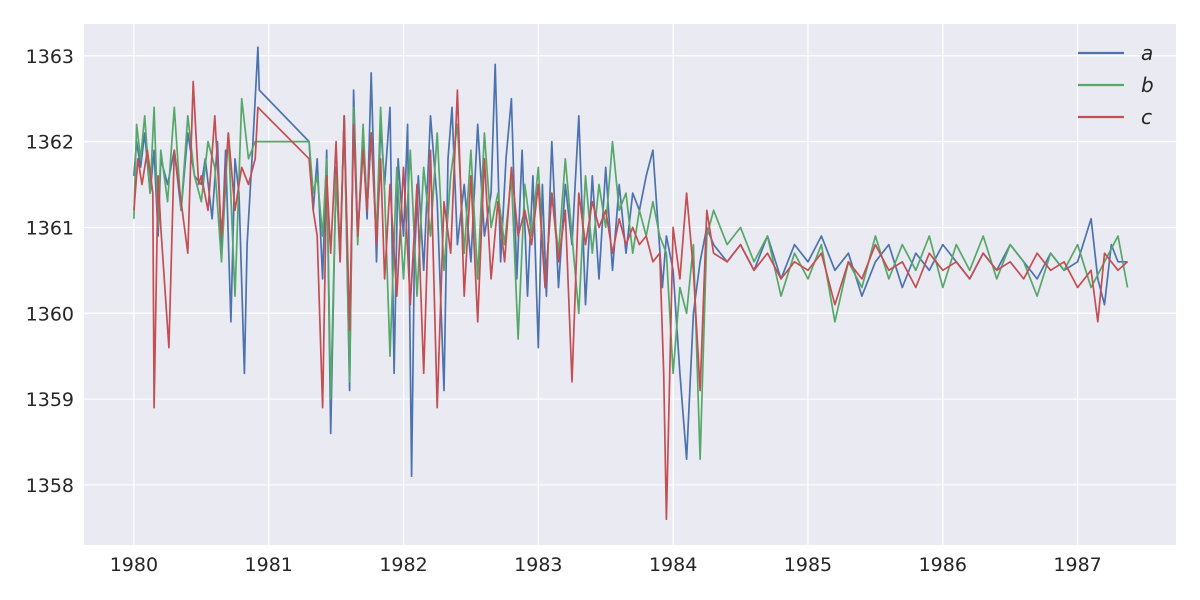 The image size is (1200, 600). What do you see at coordinates (1147, 85) in the screenshot?
I see `legend-label-b: b` at bounding box center [1147, 85].